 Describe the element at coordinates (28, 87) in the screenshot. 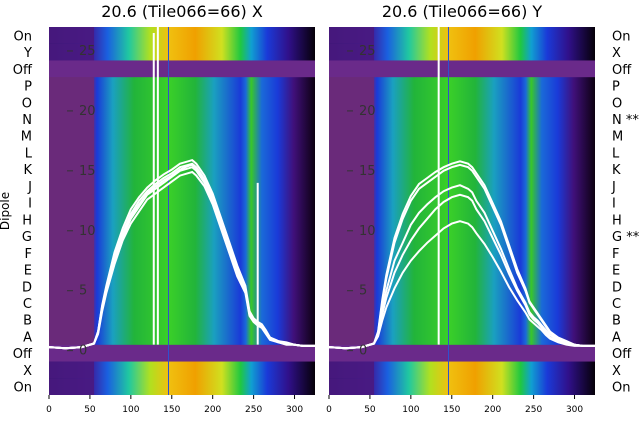

I see `dipole-label: P` at that location.